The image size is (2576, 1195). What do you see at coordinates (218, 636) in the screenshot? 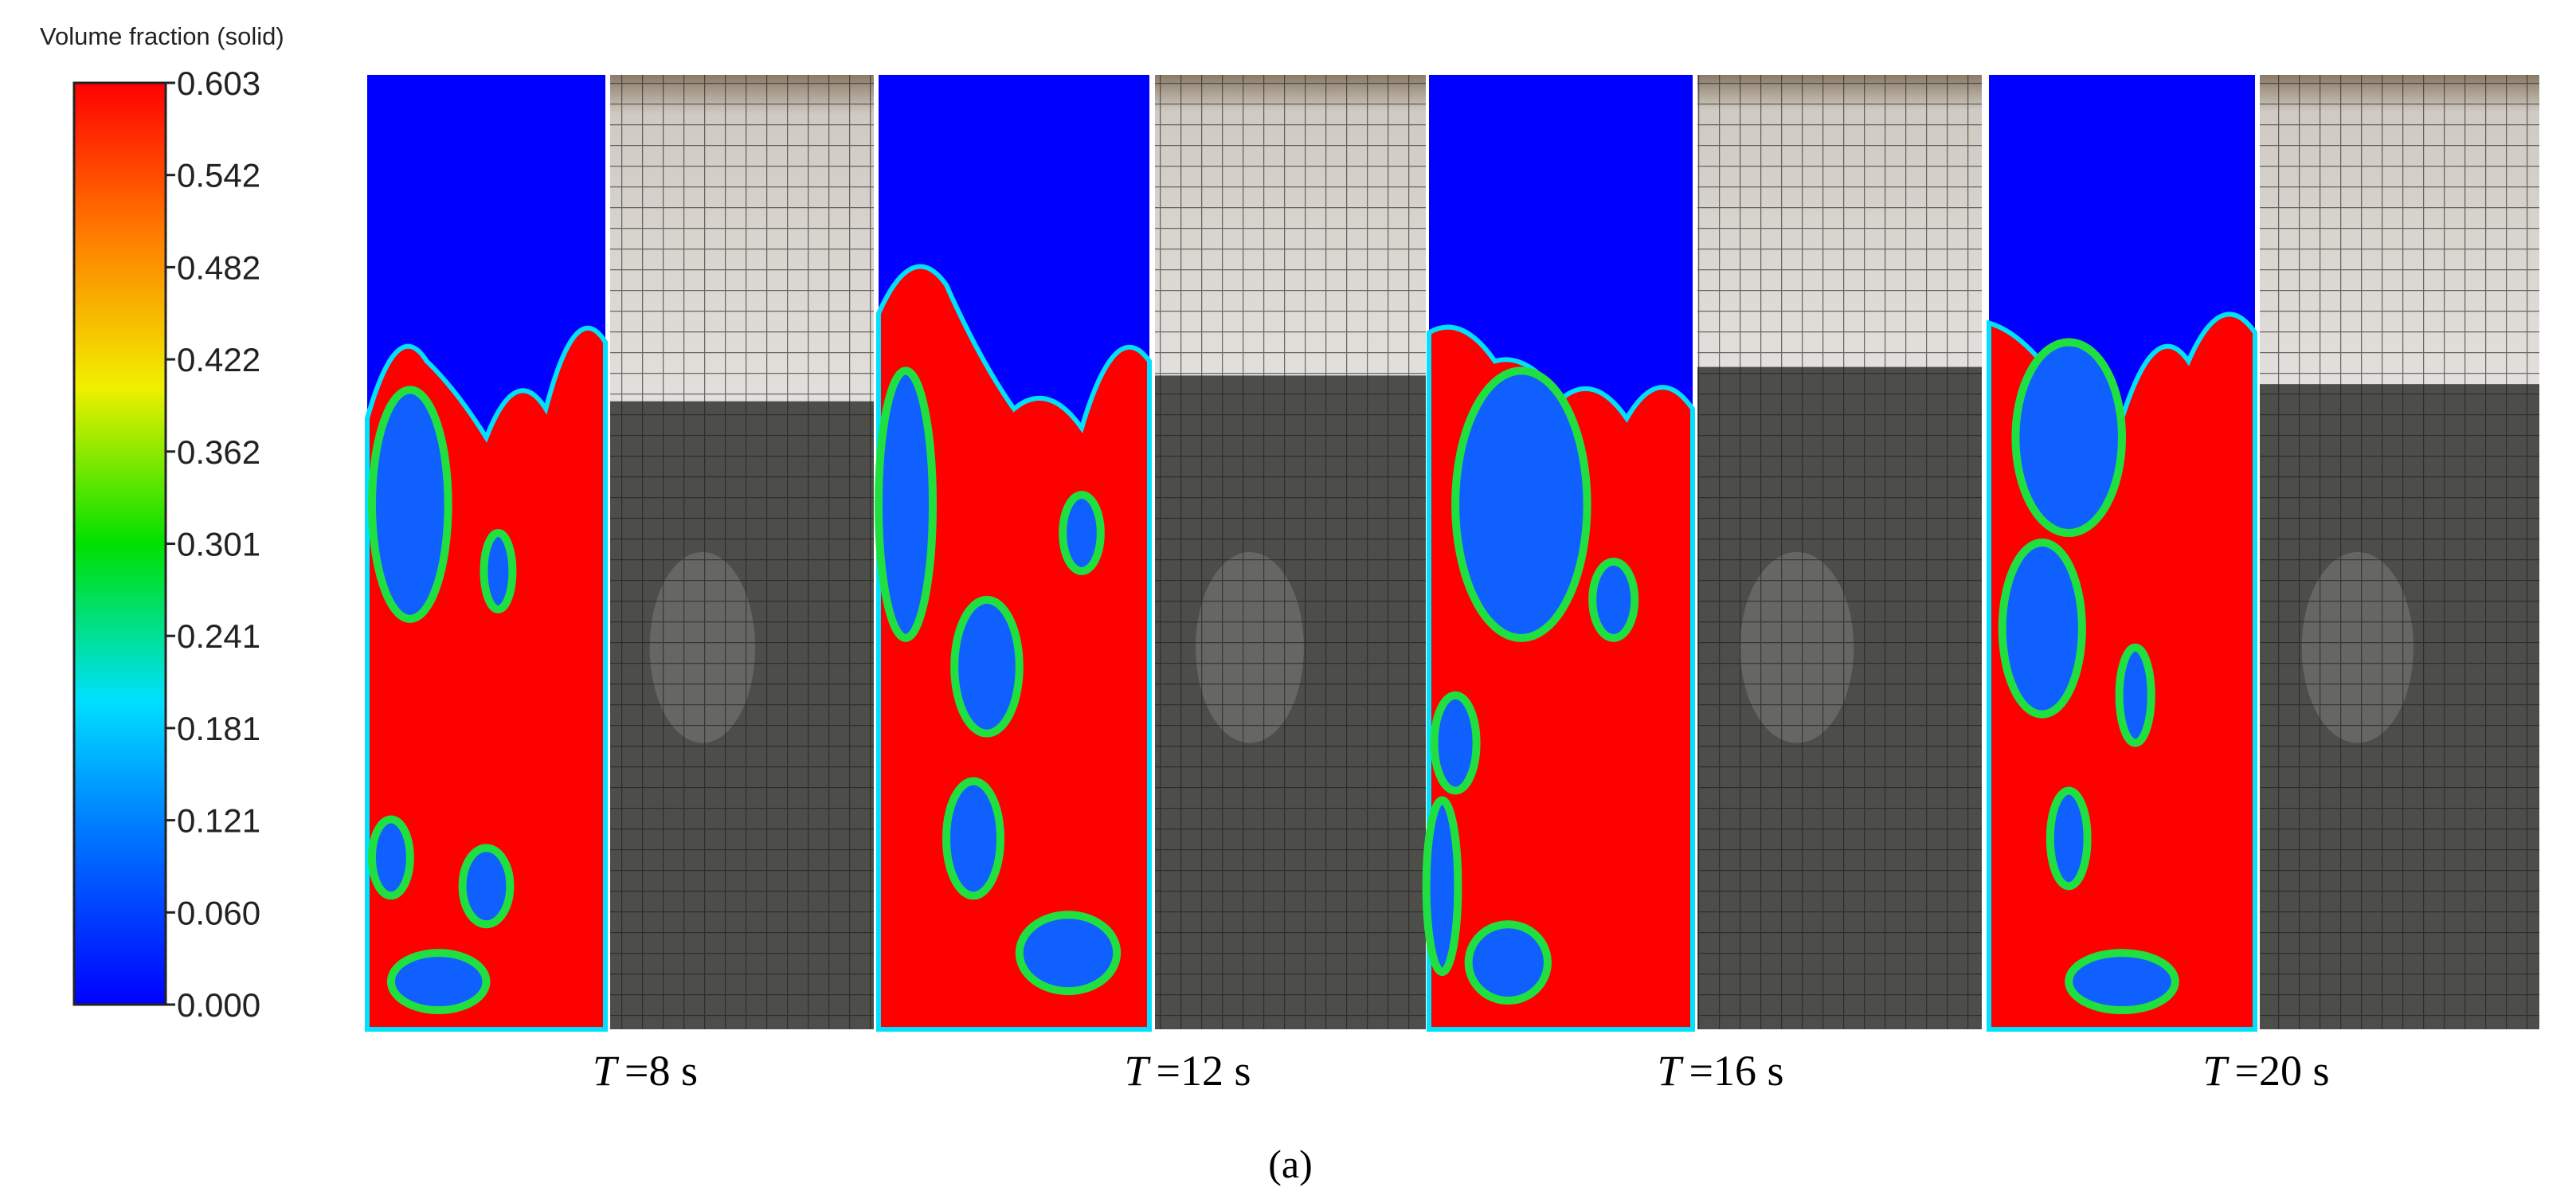
I see `tick-label: 0.241` at bounding box center [218, 636].